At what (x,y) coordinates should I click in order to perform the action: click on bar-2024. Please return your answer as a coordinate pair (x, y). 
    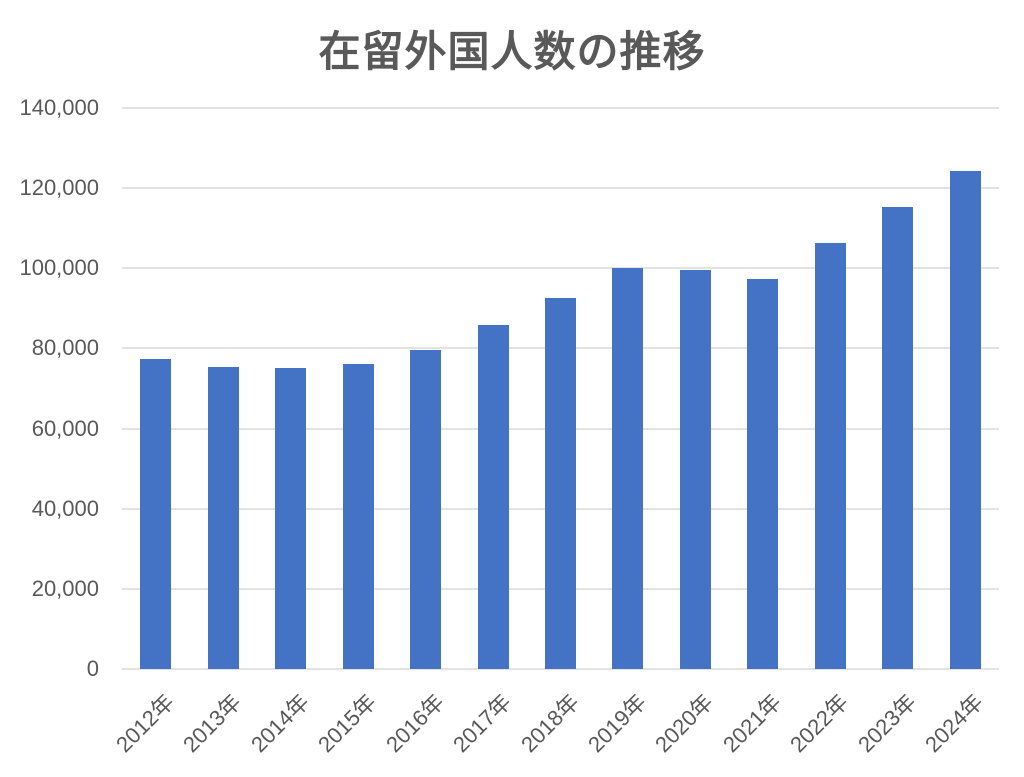
    Looking at the image, I should click on (965, 419).